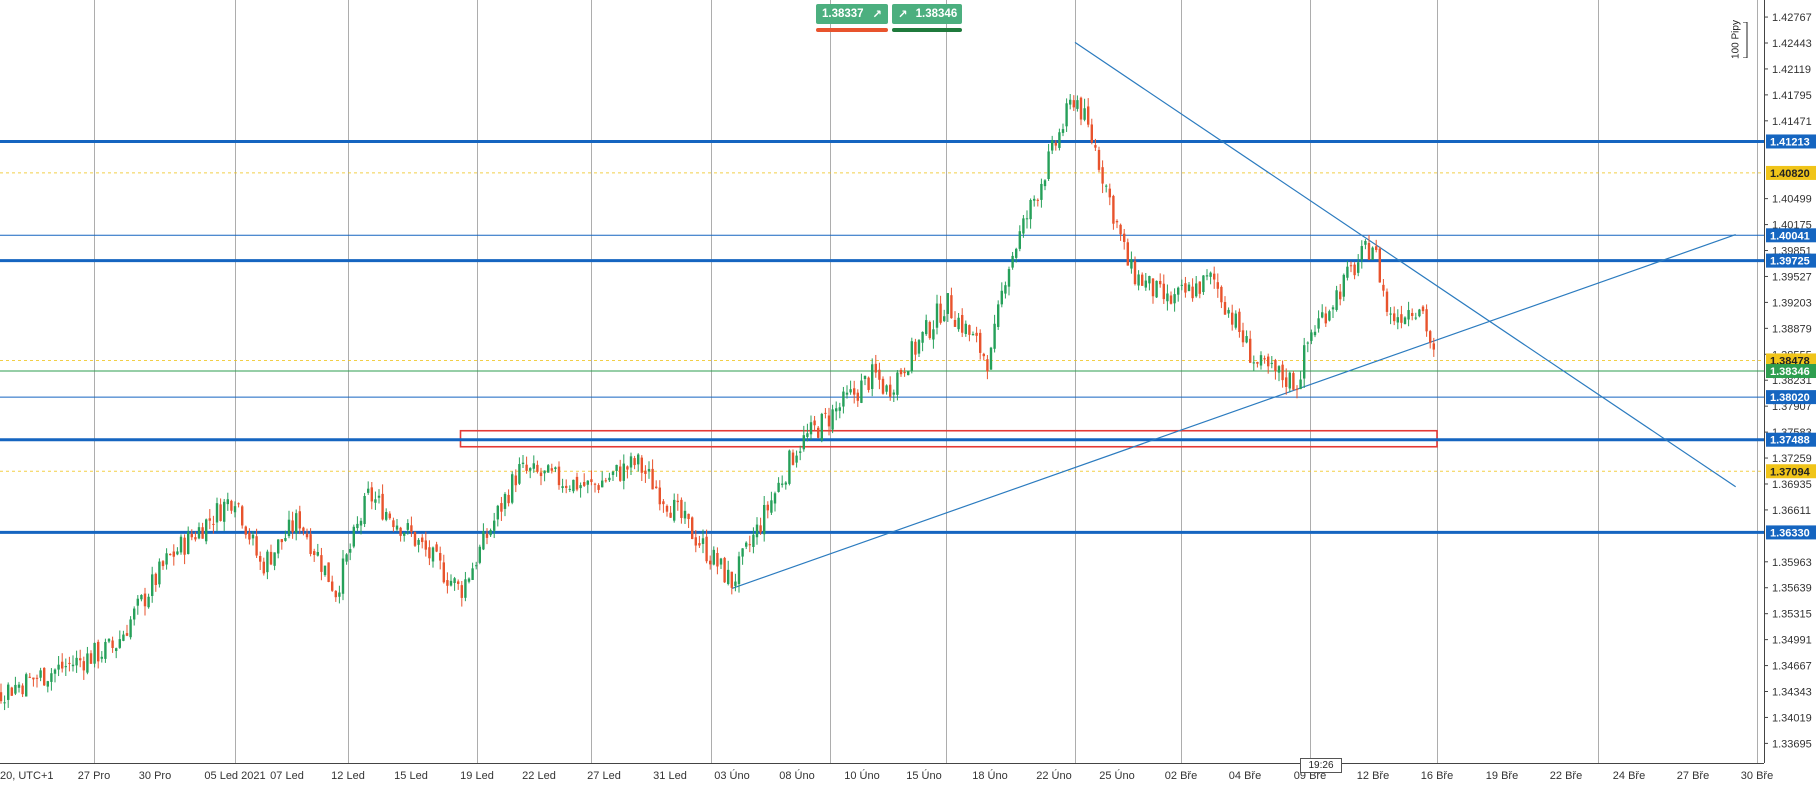 This screenshot has height=785, width=1817. What do you see at coordinates (94, 776) in the screenshot?
I see `time-tick-label: 27 Pro` at bounding box center [94, 776].